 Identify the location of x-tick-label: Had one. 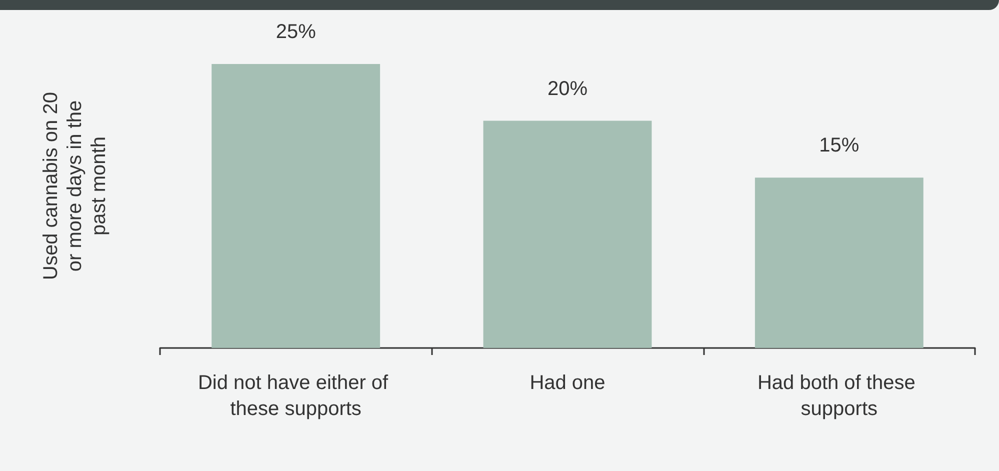
(568, 383).